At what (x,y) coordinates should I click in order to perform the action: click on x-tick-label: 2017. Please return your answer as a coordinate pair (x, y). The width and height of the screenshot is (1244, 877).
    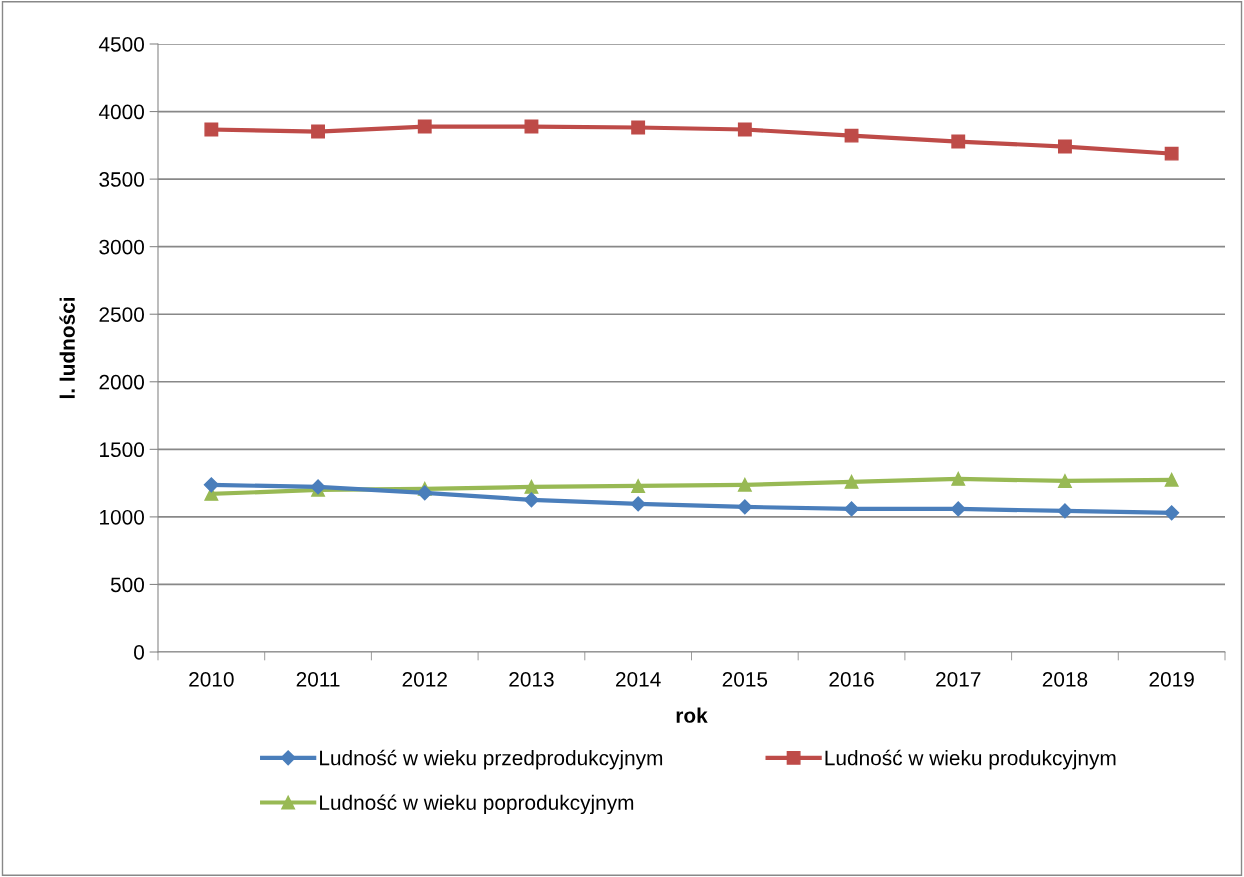
    Looking at the image, I should click on (958, 679).